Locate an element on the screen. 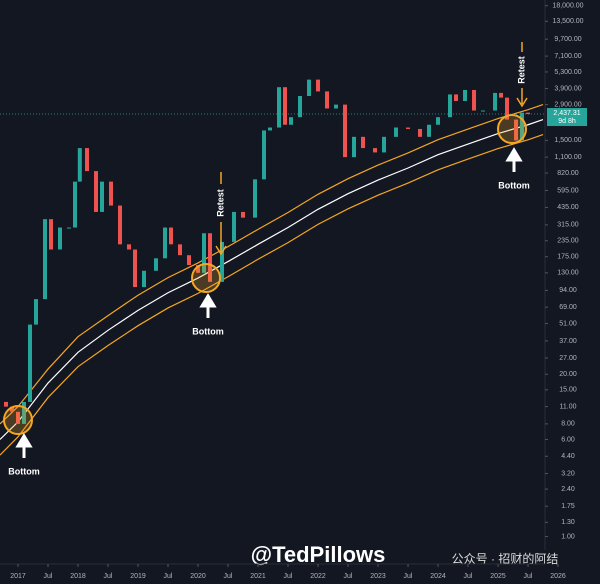  y-tick-label: 3.20 is located at coordinates (568, 473).